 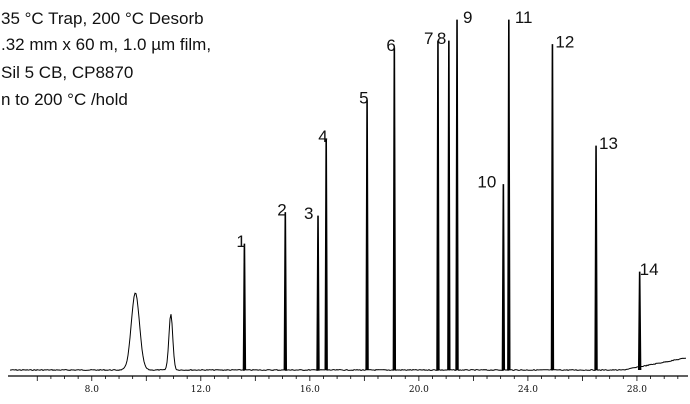 What do you see at coordinates (312, 287) in the screenshot?
I see `peak-3: 3` at bounding box center [312, 287].